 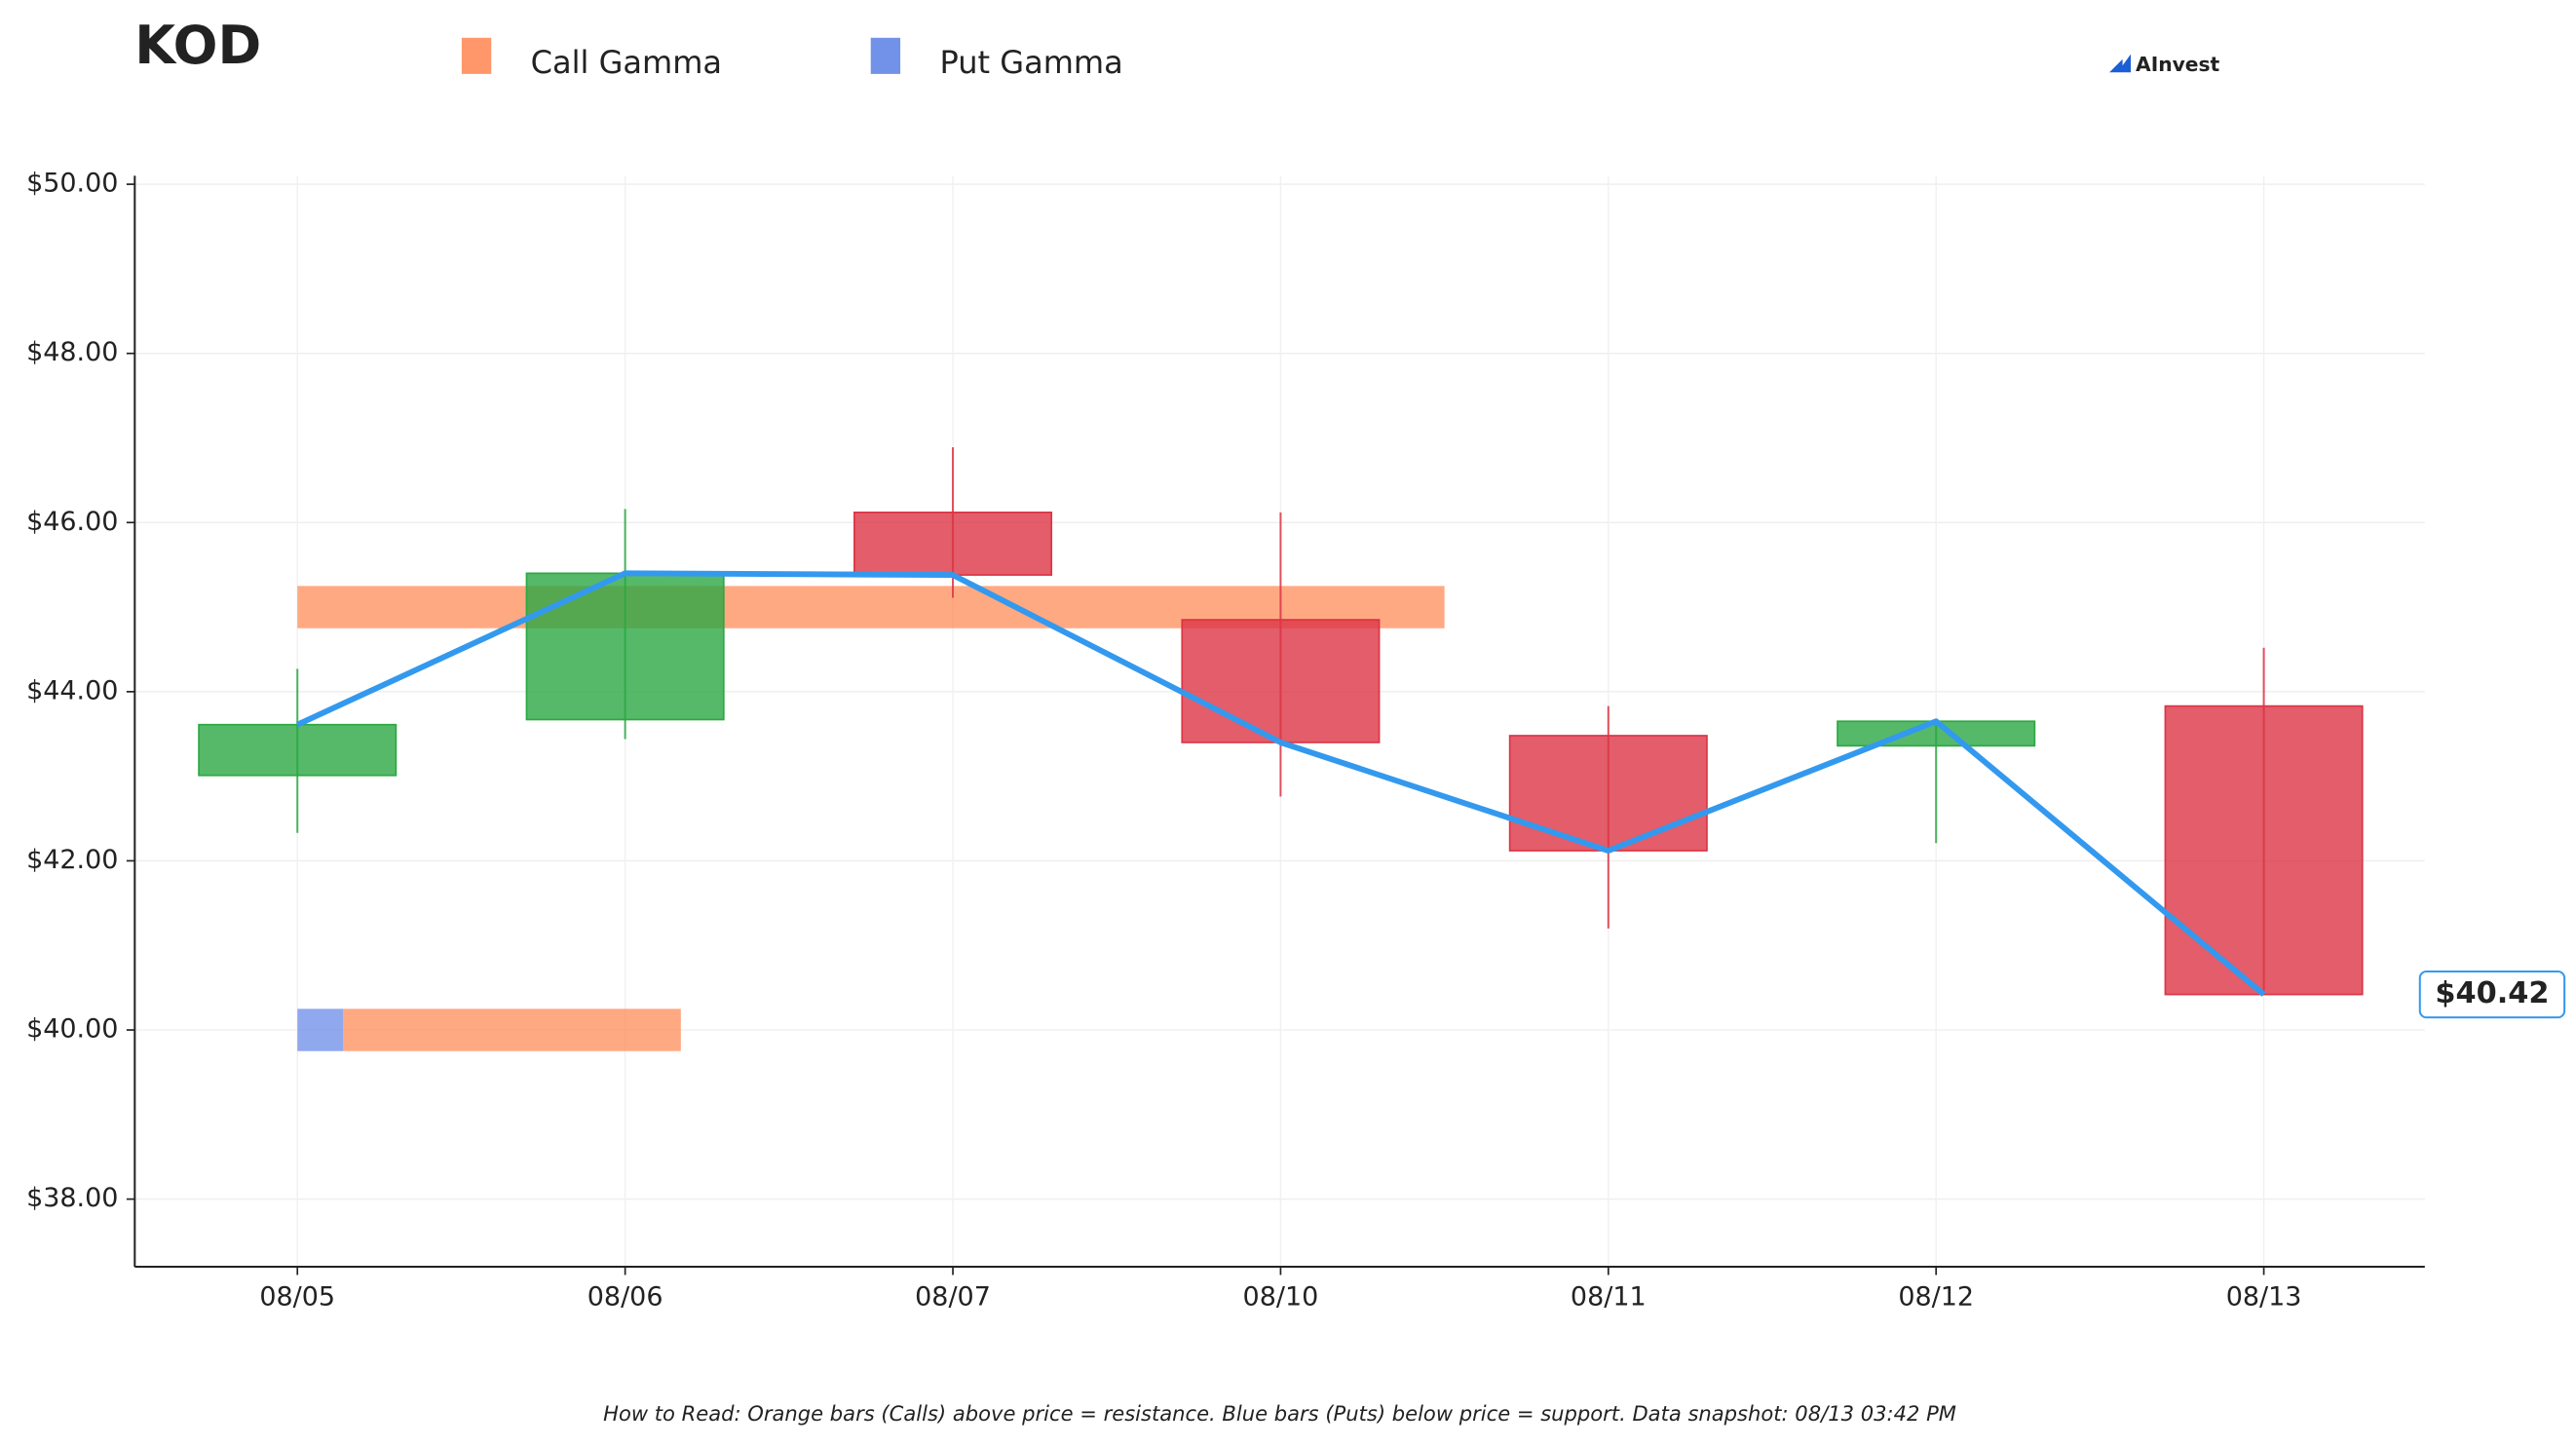 What do you see at coordinates (953, 1297) in the screenshot?
I see `x-tick-label: 08/07` at bounding box center [953, 1297].